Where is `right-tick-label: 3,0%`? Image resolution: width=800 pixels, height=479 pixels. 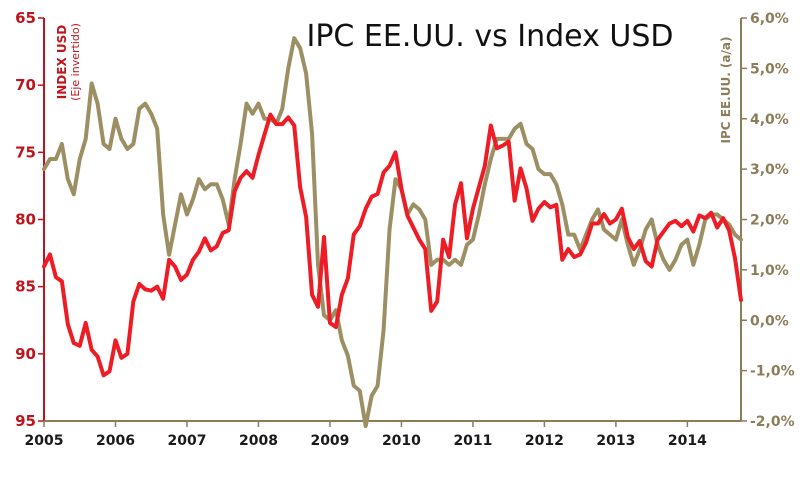 right-tick-label: 3,0% is located at coordinates (769, 170).